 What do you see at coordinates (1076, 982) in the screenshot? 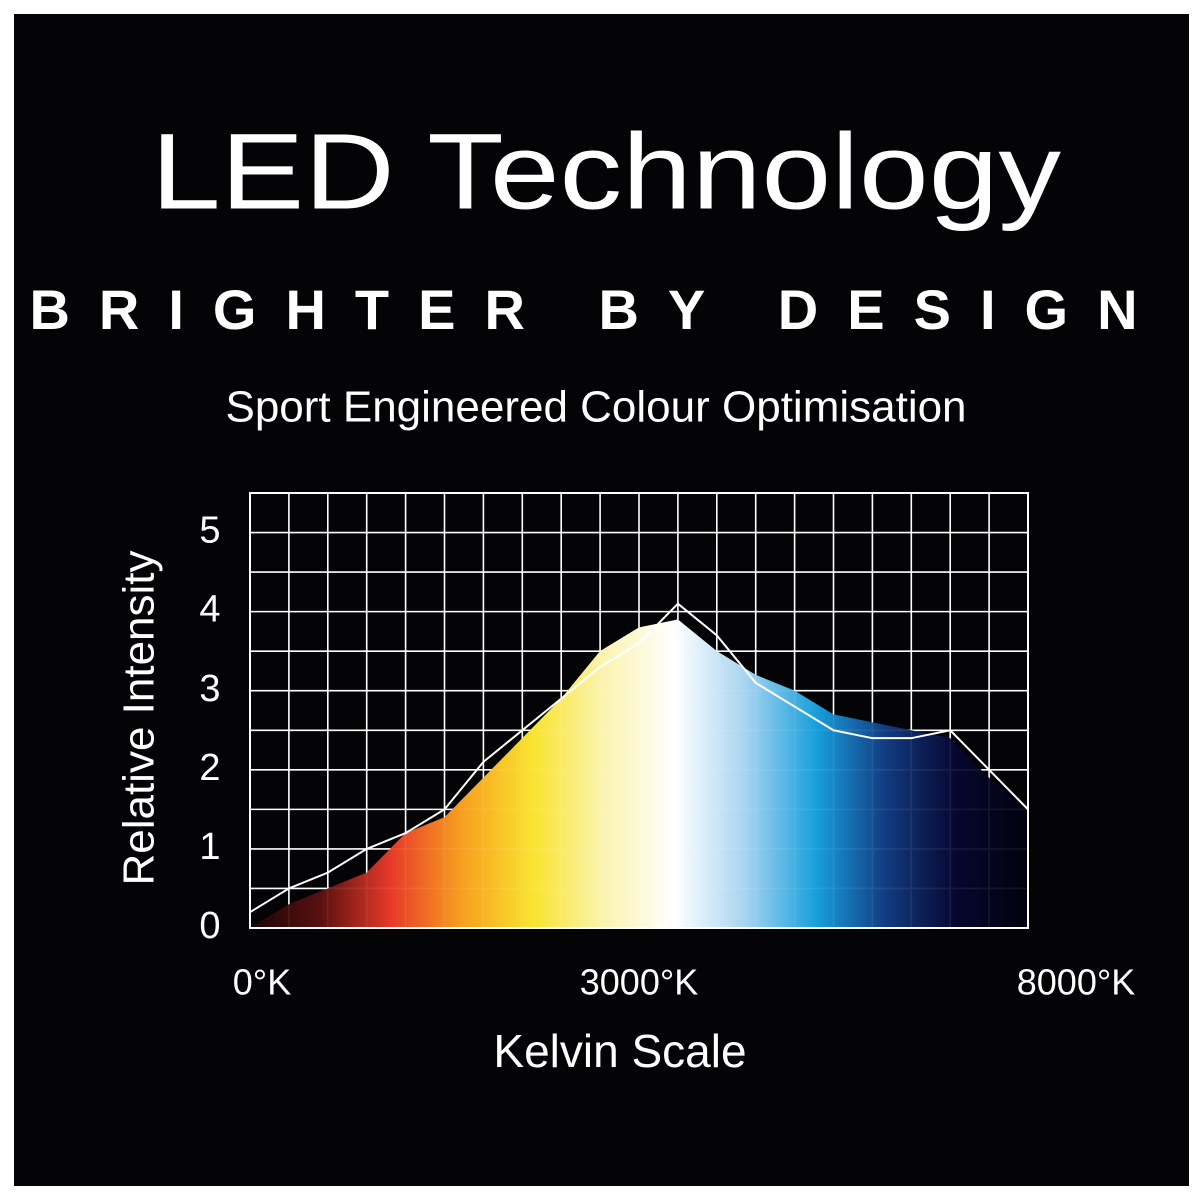
I see `x-tick-label: 8000°K` at bounding box center [1076, 982].